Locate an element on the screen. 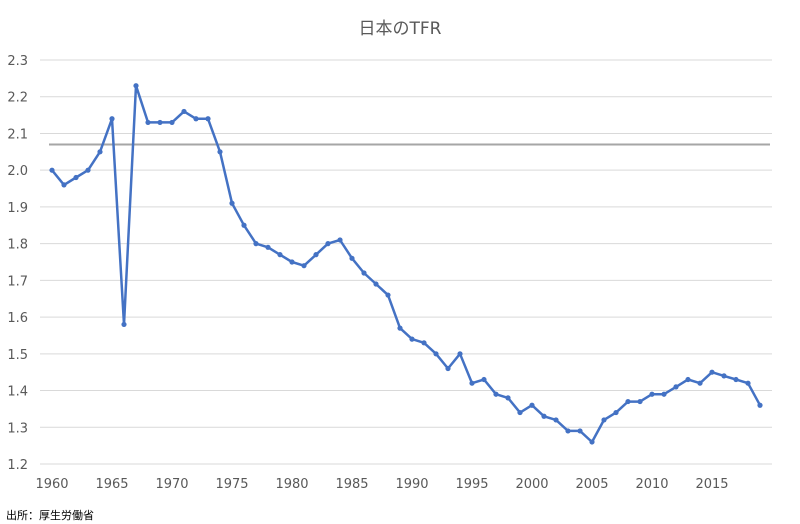 This screenshot has width=800, height=524. chart-title: 日本のTFR is located at coordinates (400, 29).